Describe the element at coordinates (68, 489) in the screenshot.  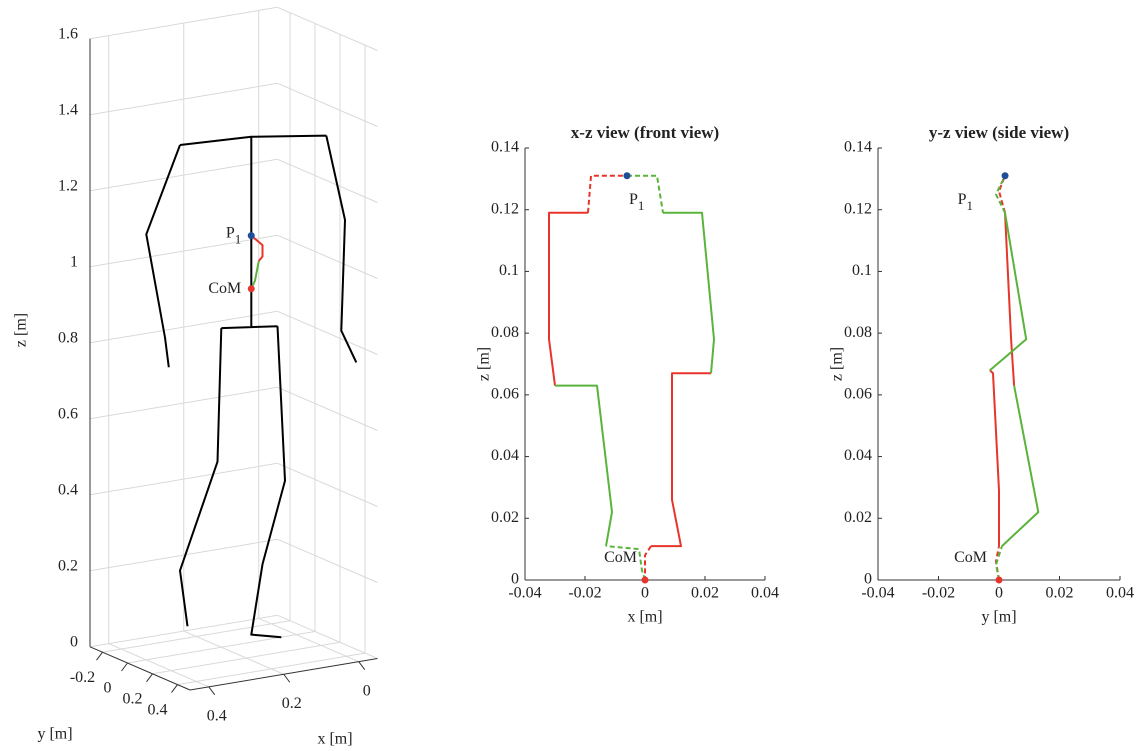
I see `z-tick-label: 0.4` at that location.